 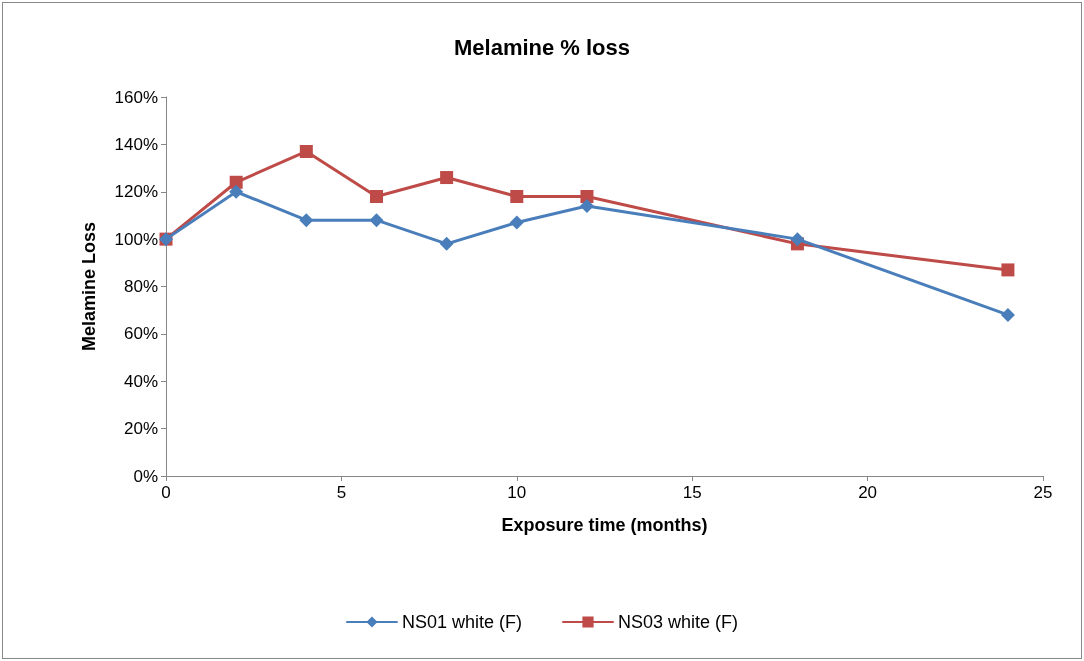 I want to click on x-tick-label: 15, so click(x=692, y=492).